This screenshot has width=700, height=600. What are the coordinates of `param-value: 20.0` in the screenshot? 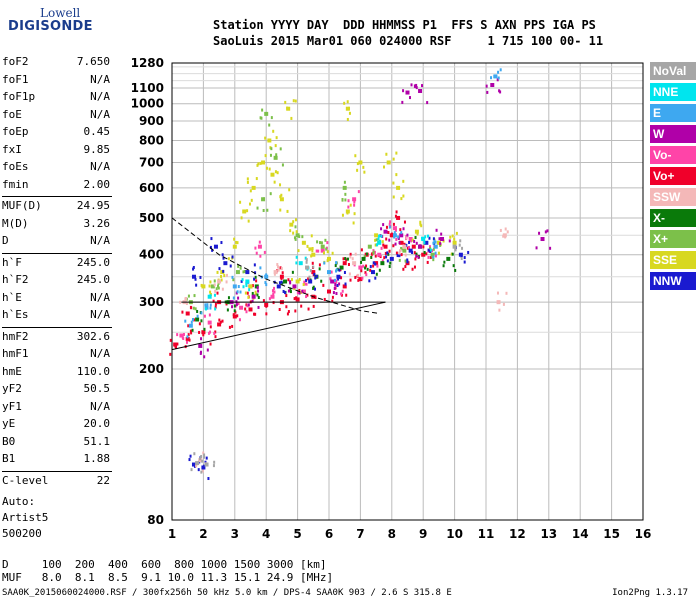 It's located at (97, 423).